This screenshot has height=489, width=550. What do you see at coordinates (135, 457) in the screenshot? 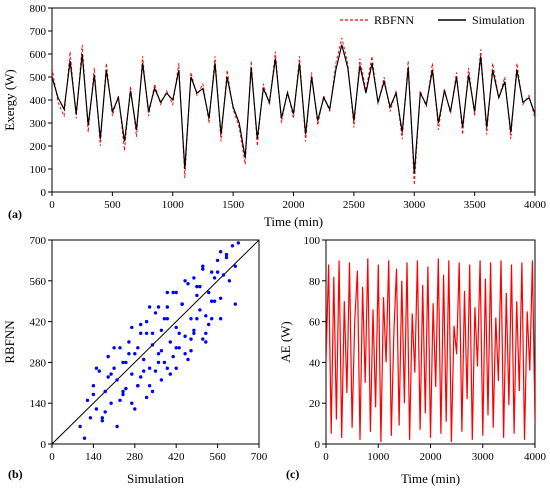
I see `x-tick-label: 280` at bounding box center [135, 457].